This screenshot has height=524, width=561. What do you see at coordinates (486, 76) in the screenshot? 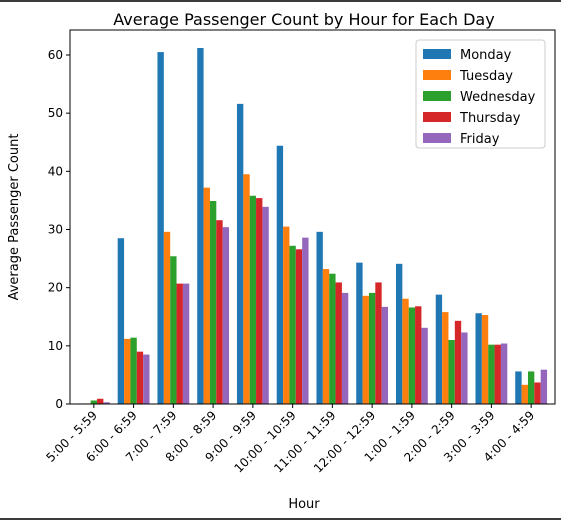
I see `legend-label-tuesday: Tuesday` at bounding box center [486, 76].